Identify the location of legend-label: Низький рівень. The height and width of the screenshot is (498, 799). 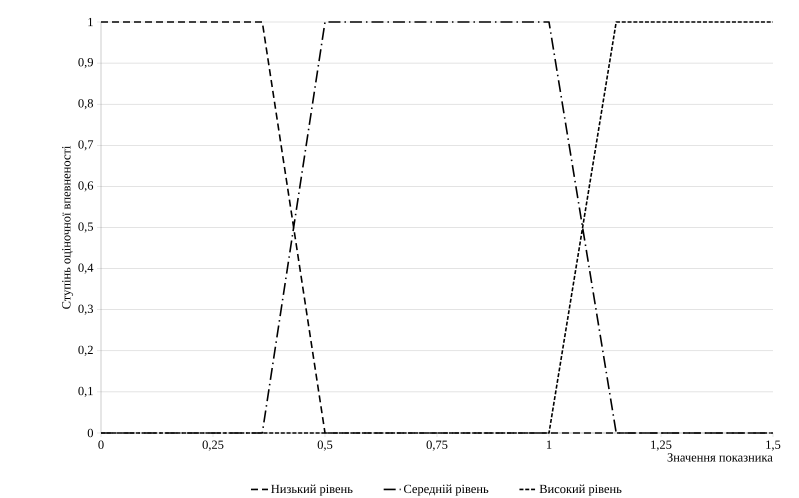
(312, 490).